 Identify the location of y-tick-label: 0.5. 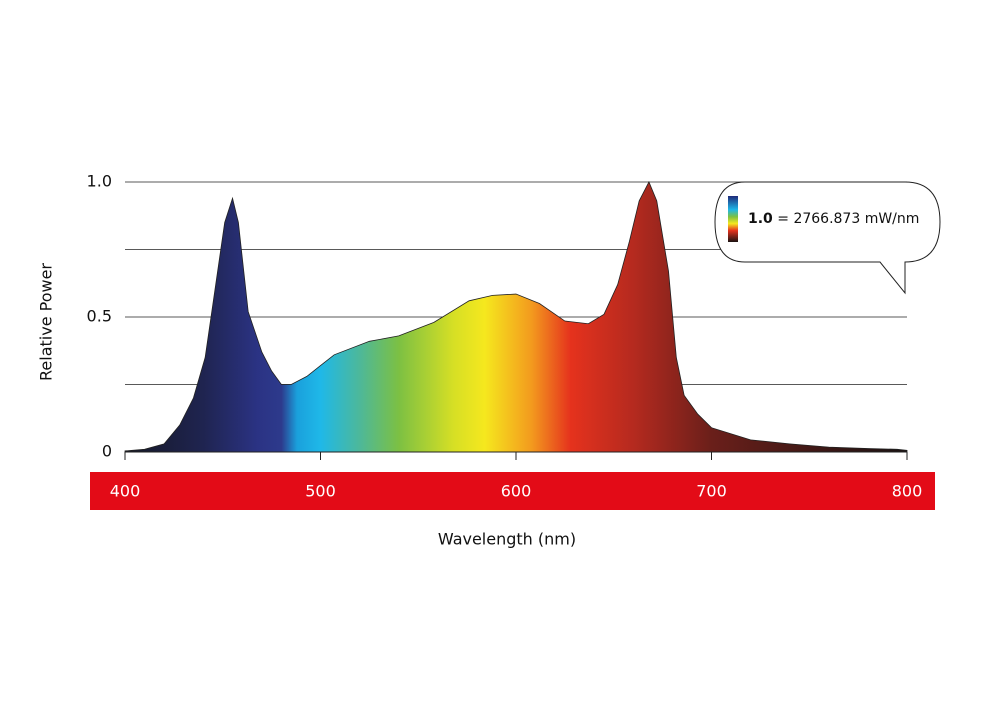
(99, 316).